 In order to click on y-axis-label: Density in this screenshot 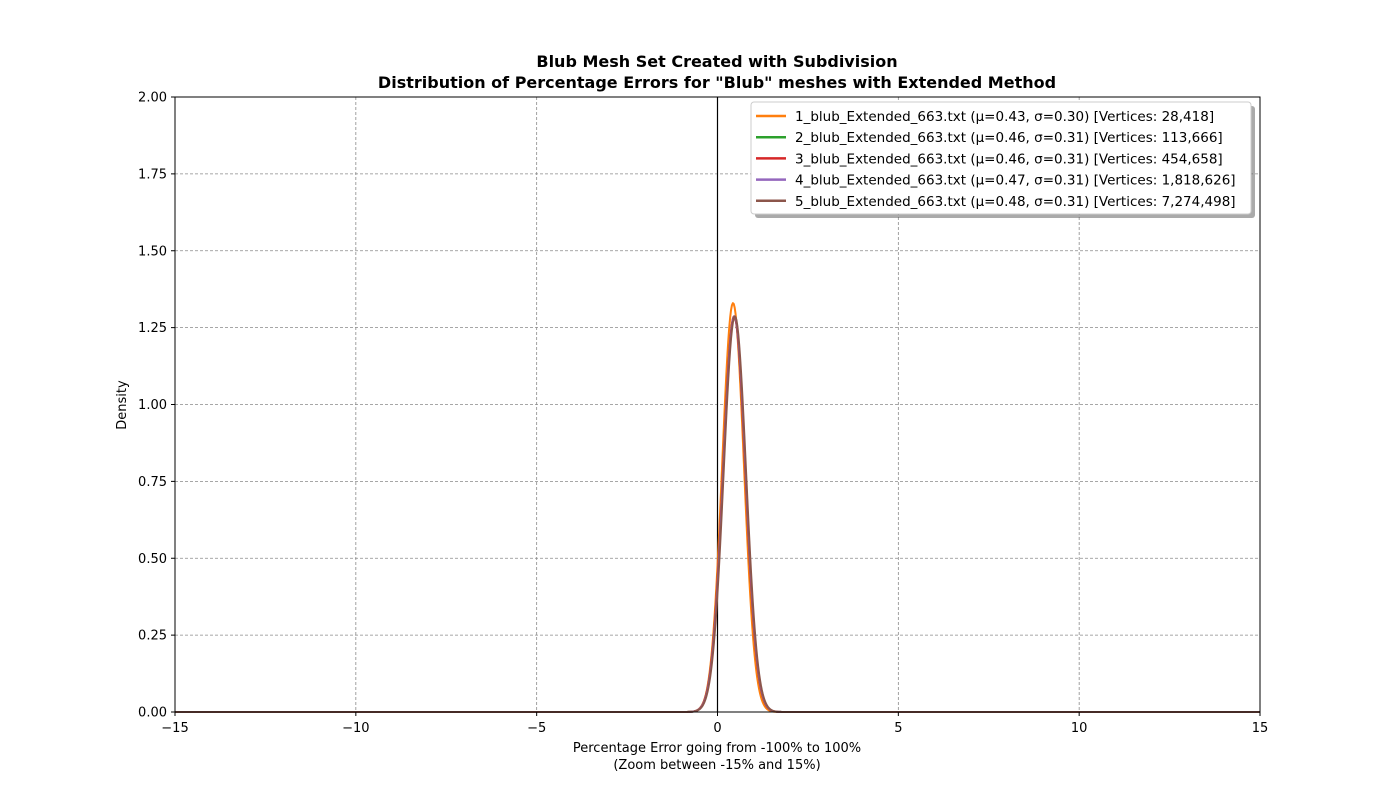, I will do `click(122, 405)`.